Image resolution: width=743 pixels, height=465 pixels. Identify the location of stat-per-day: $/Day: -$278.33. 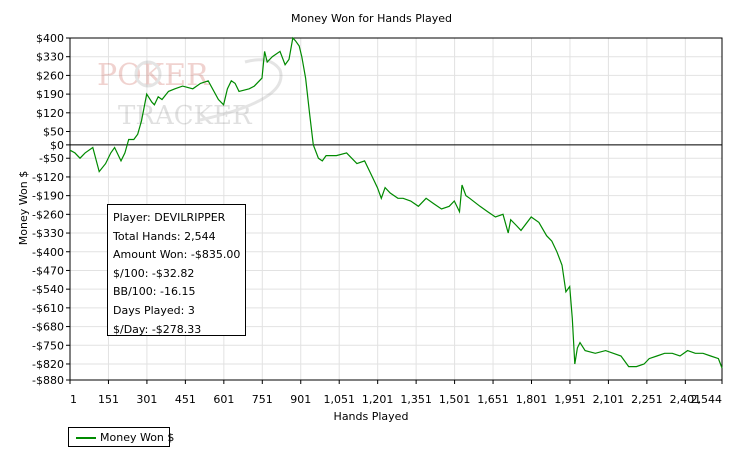
(157, 329).